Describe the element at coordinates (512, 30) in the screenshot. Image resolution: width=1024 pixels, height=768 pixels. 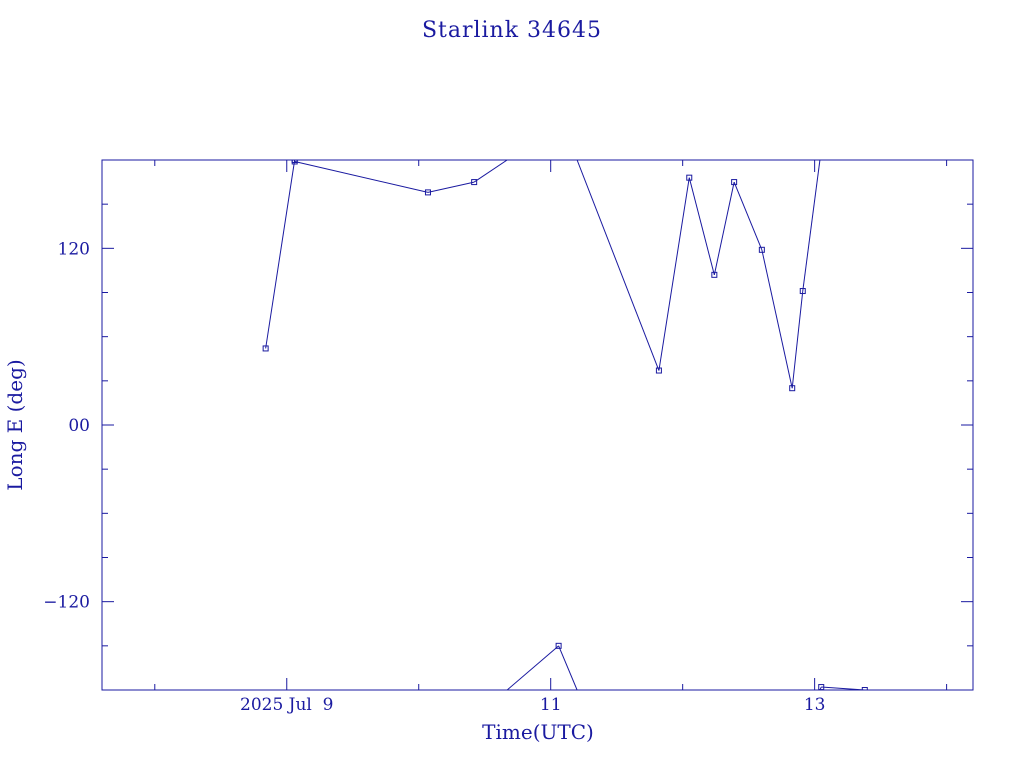
I see `chart-title: Starlink 34645` at that location.